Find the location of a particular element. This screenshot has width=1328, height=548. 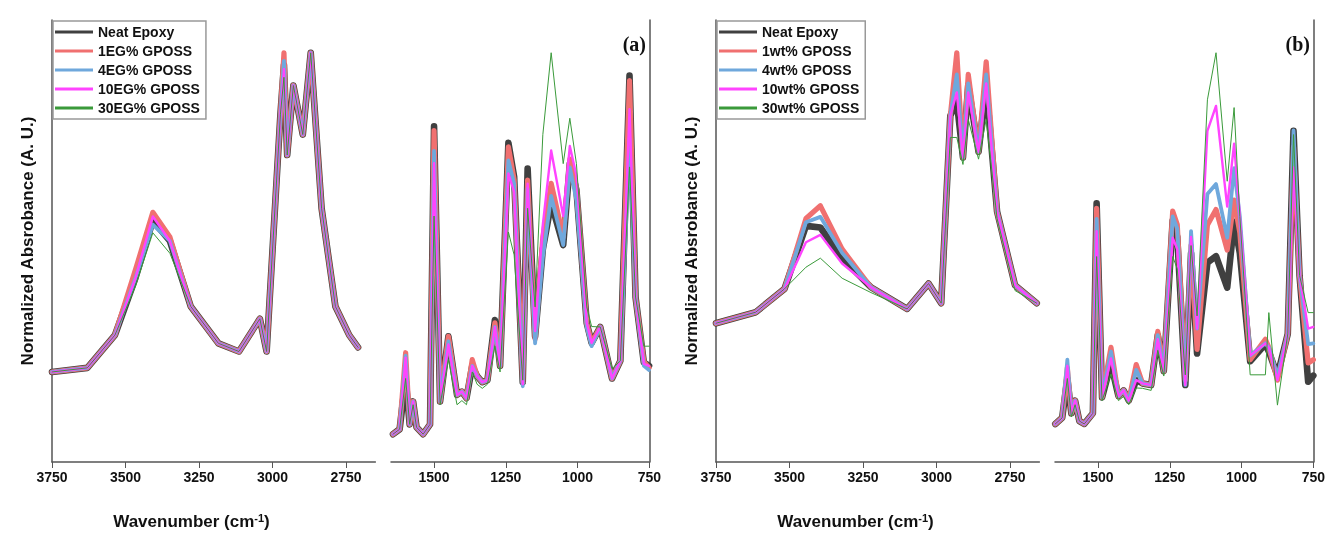

legend-label: 30EG% GPOSS is located at coordinates (149, 108).